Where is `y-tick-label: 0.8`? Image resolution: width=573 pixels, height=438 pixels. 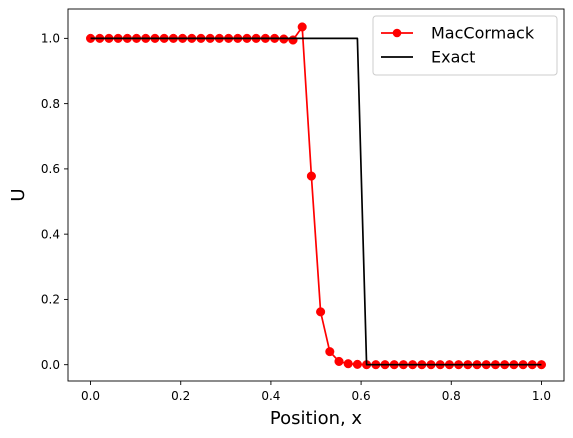
y-tick-label: 0.8 is located at coordinates (50, 104).